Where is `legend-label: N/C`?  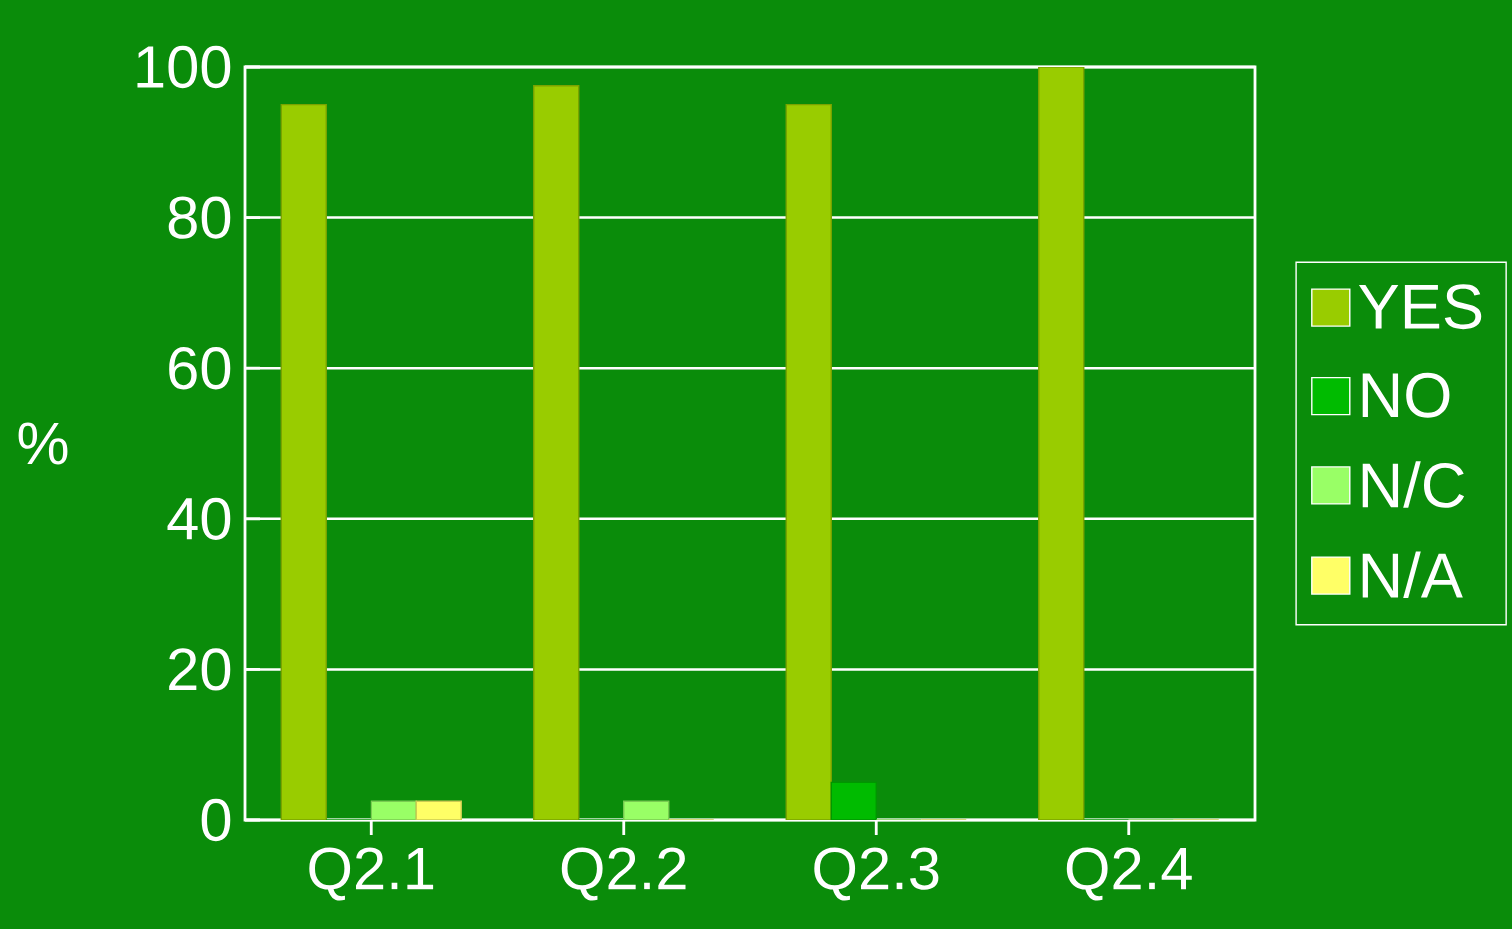 legend-label: N/C is located at coordinates (1413, 484).